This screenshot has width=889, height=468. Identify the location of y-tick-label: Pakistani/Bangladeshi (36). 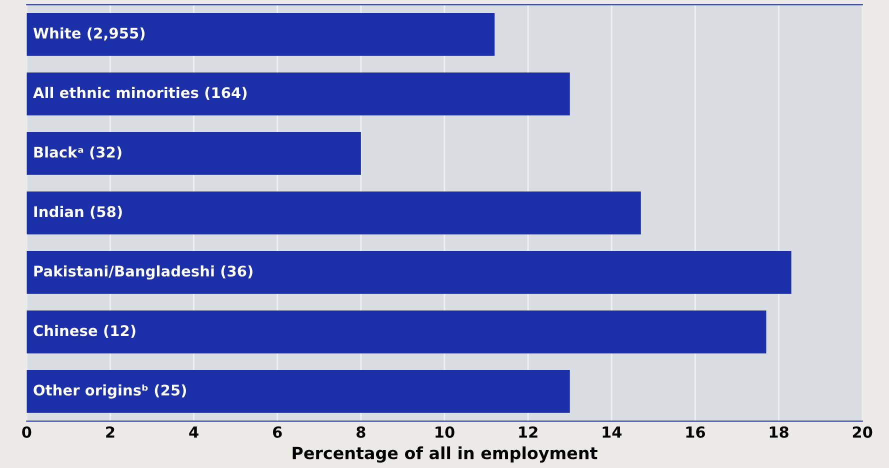
(143, 272).